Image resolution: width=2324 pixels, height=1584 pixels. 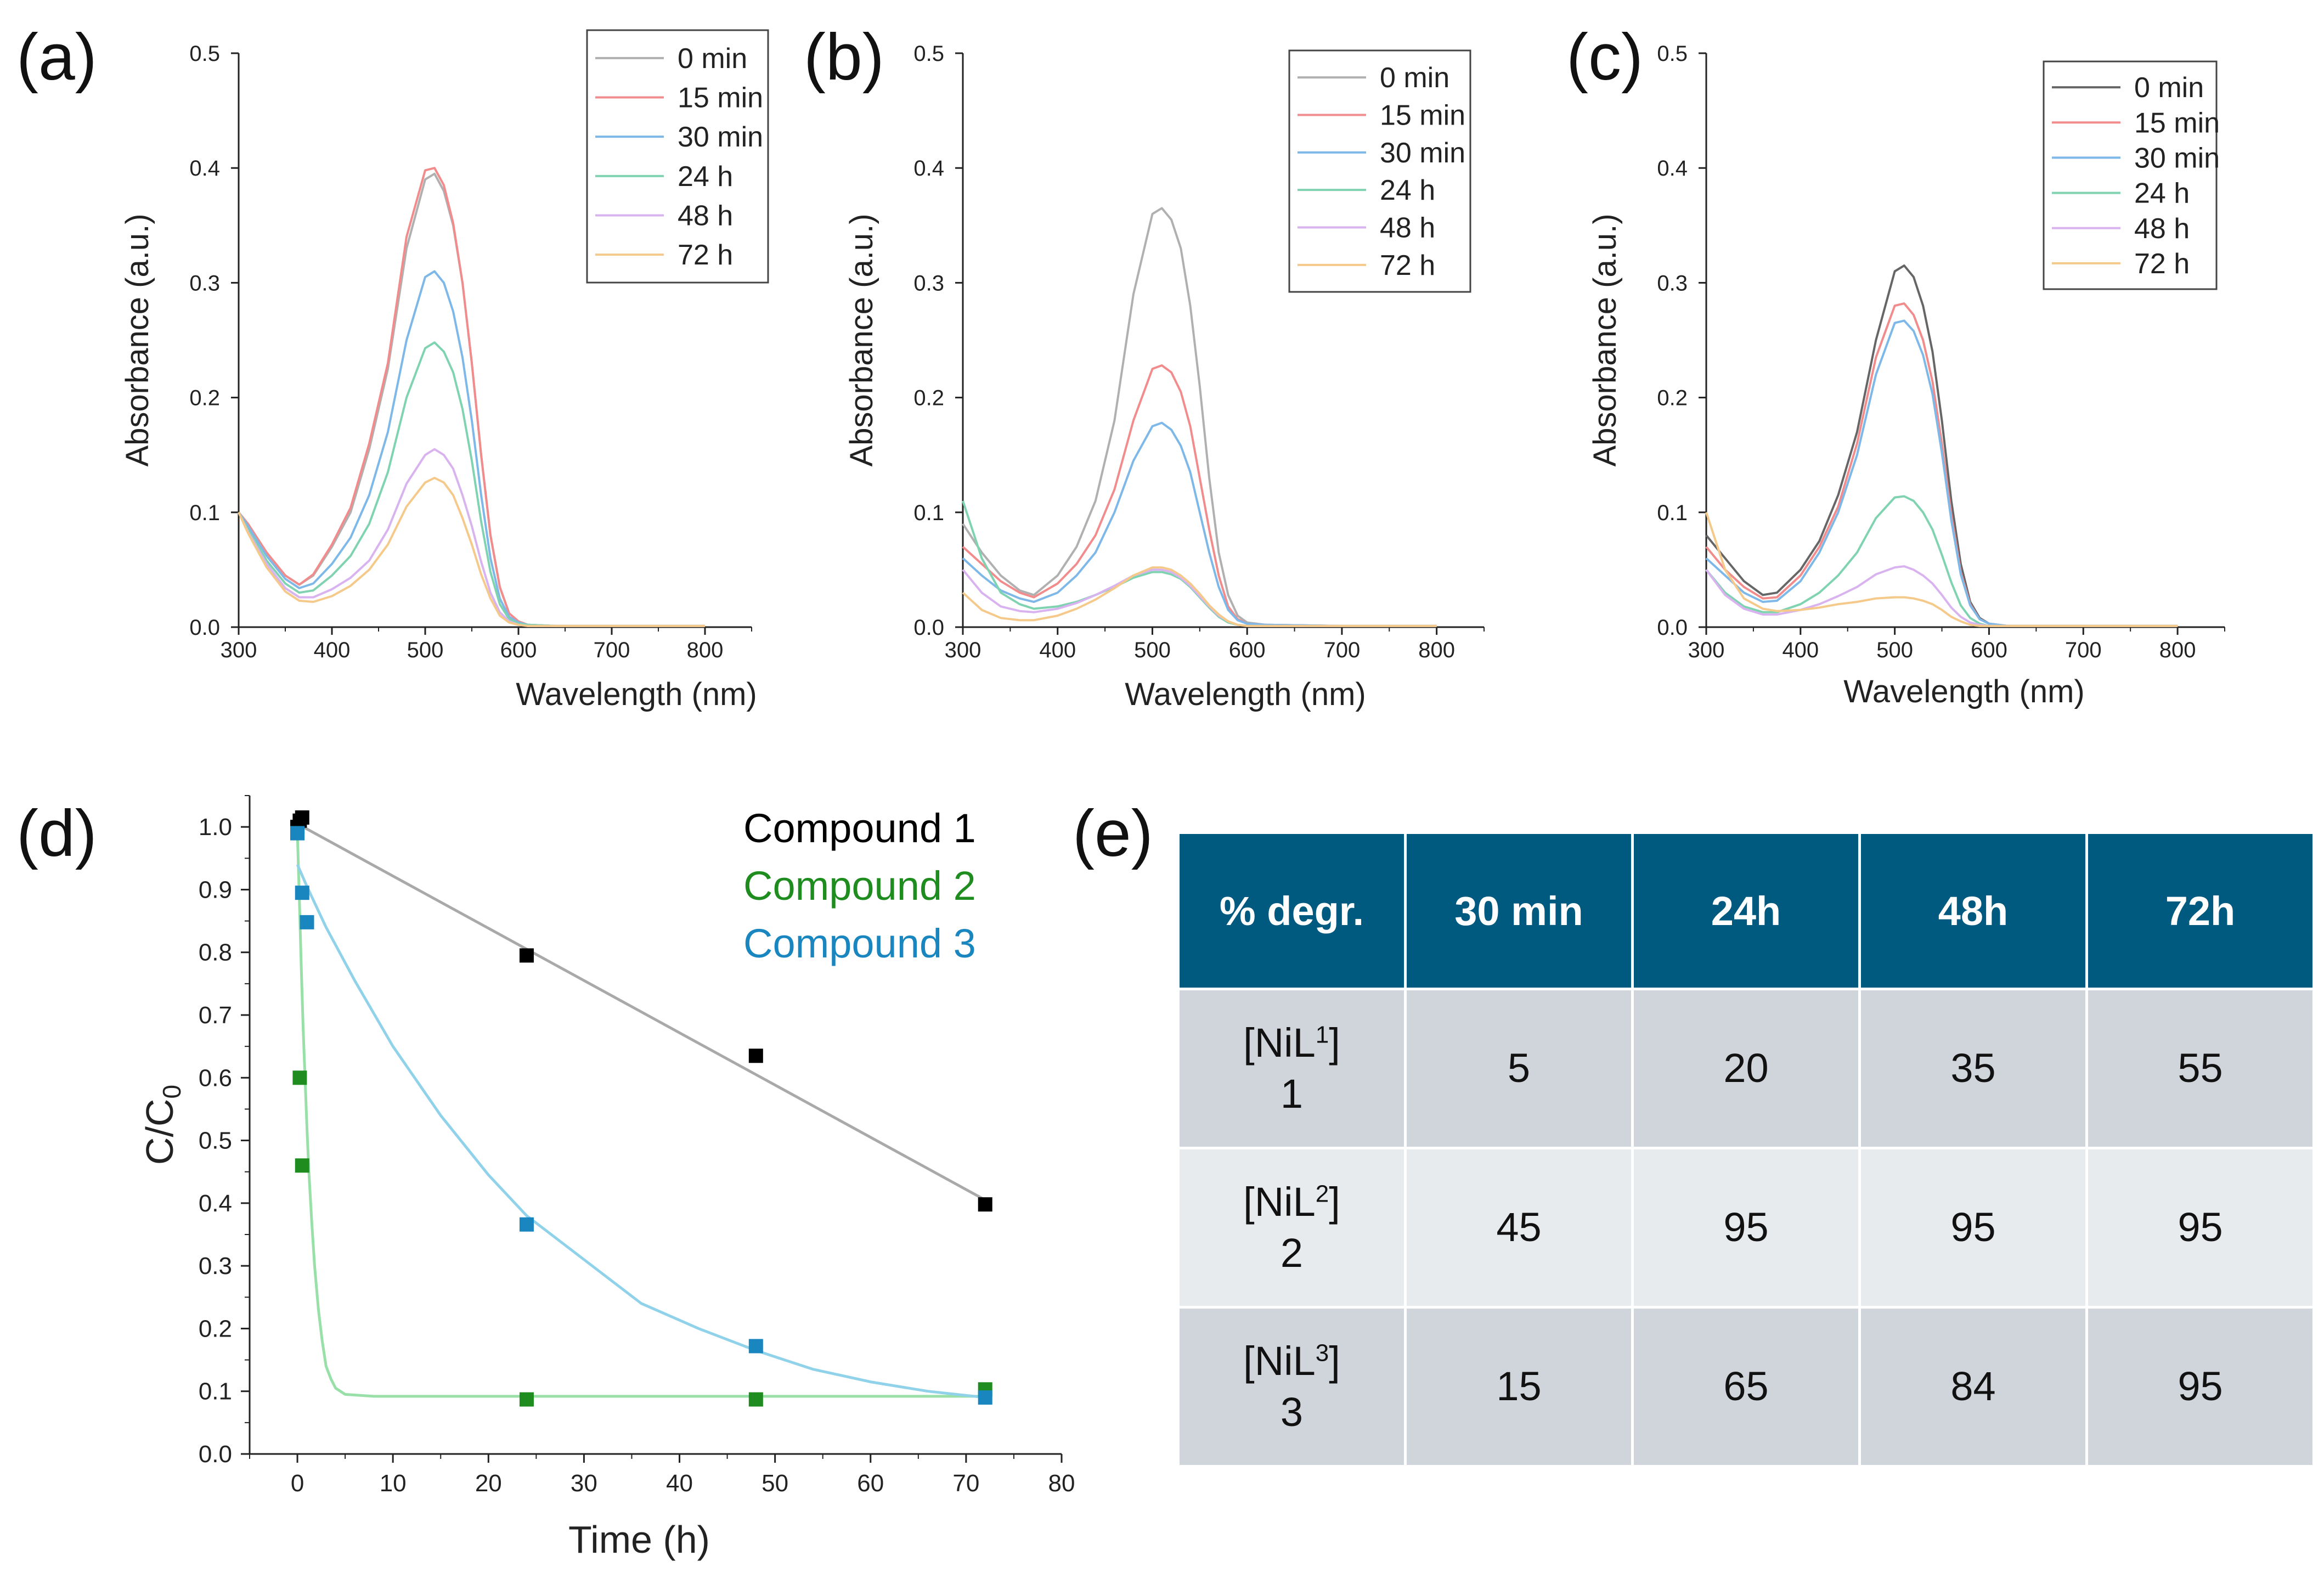 I want to click on table-header-cell: 72h, so click(x=2200, y=910).